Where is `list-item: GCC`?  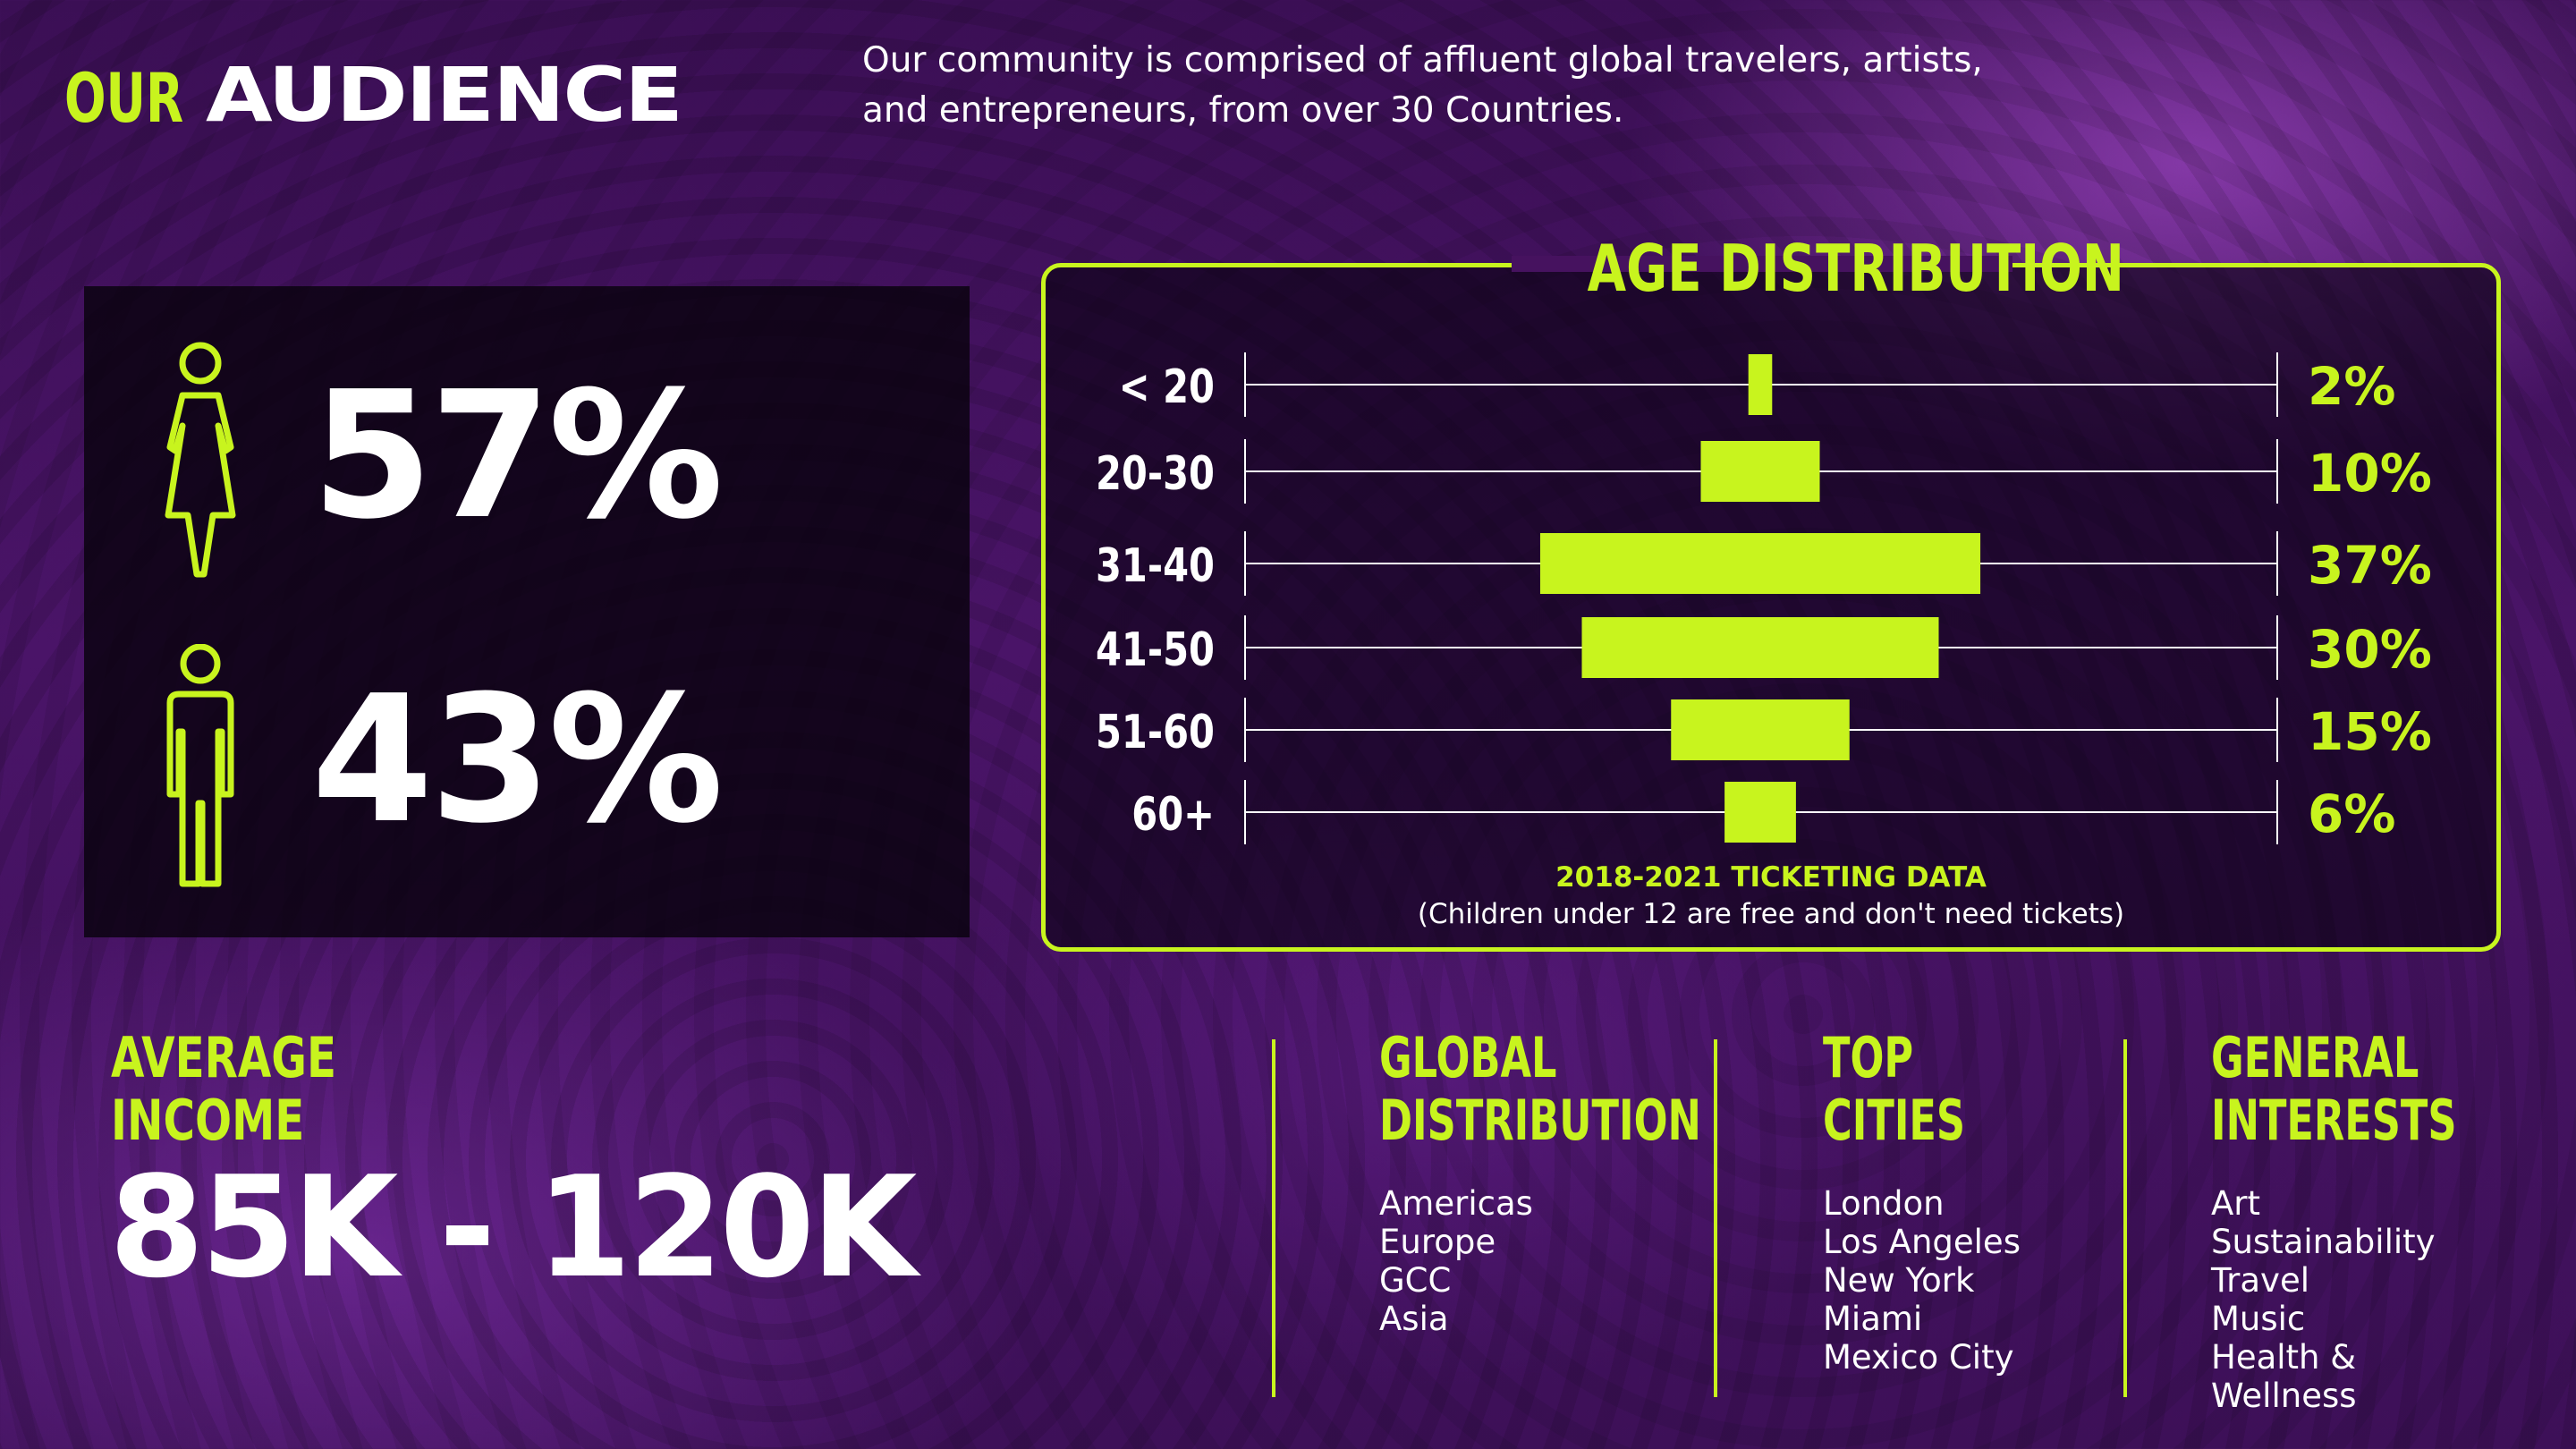 list-item: GCC is located at coordinates (1415, 1280).